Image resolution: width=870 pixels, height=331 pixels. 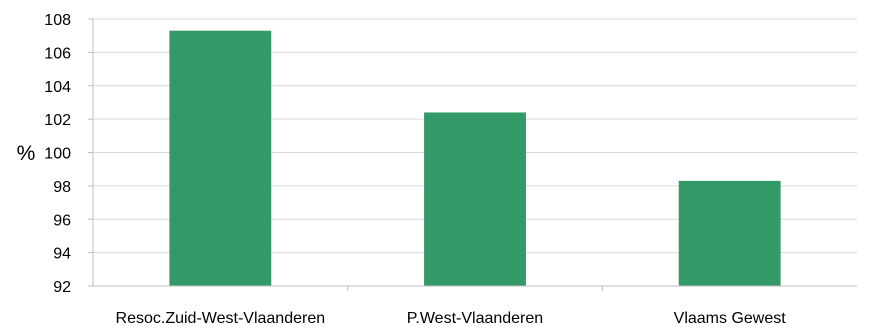 I want to click on y-tick-label: 96, so click(x=62, y=220).